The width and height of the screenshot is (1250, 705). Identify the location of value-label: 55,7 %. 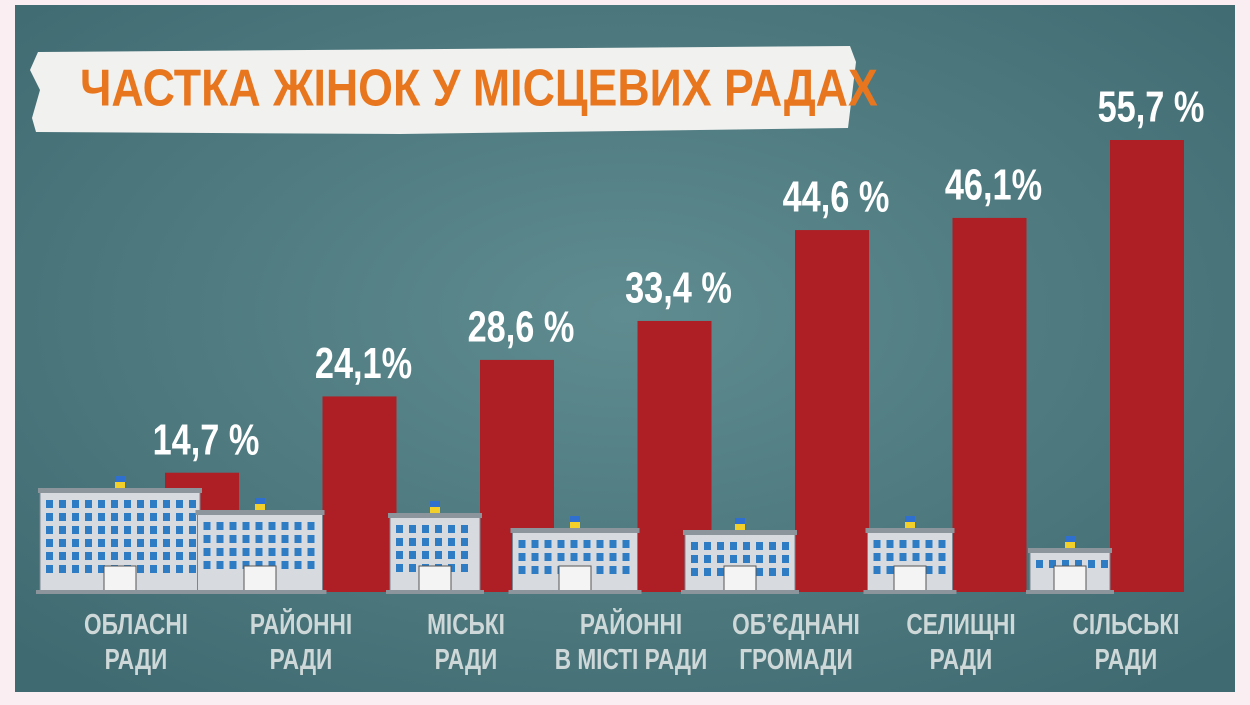
(1151, 107).